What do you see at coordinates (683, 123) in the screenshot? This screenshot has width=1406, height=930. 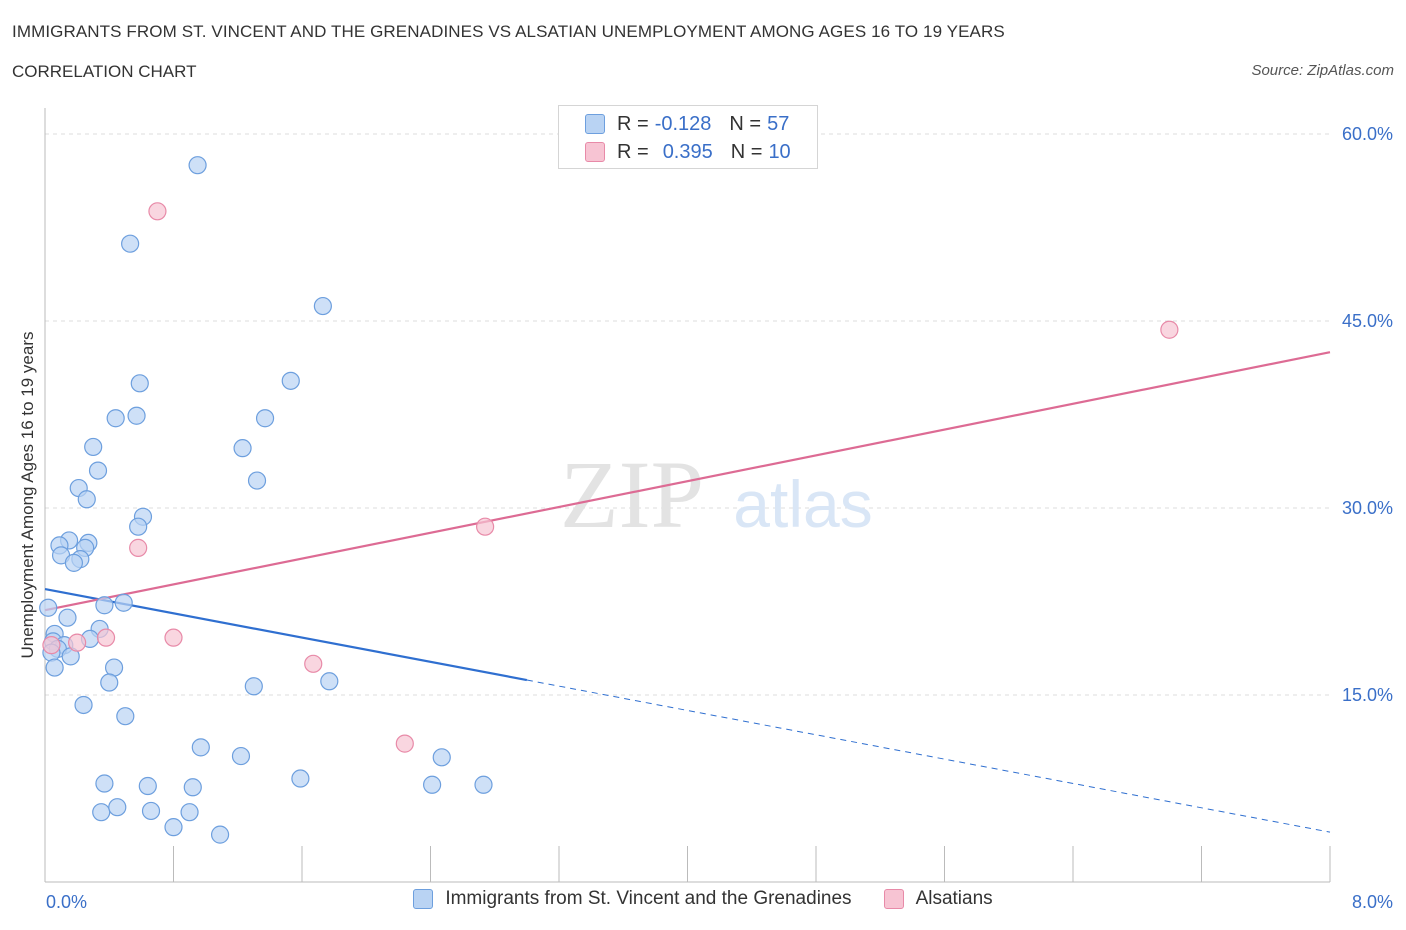 I see `legend-r-value: -0.128` at bounding box center [683, 123].